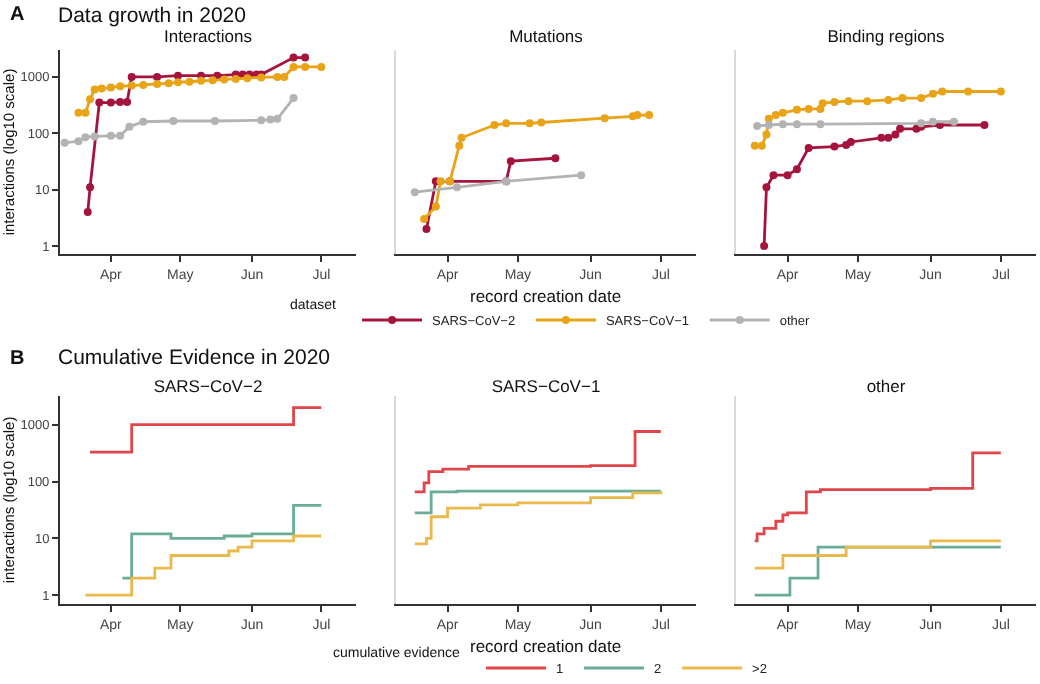 The image size is (1040, 684). What do you see at coordinates (886, 385) in the screenshot?
I see `chart-title: other` at bounding box center [886, 385].